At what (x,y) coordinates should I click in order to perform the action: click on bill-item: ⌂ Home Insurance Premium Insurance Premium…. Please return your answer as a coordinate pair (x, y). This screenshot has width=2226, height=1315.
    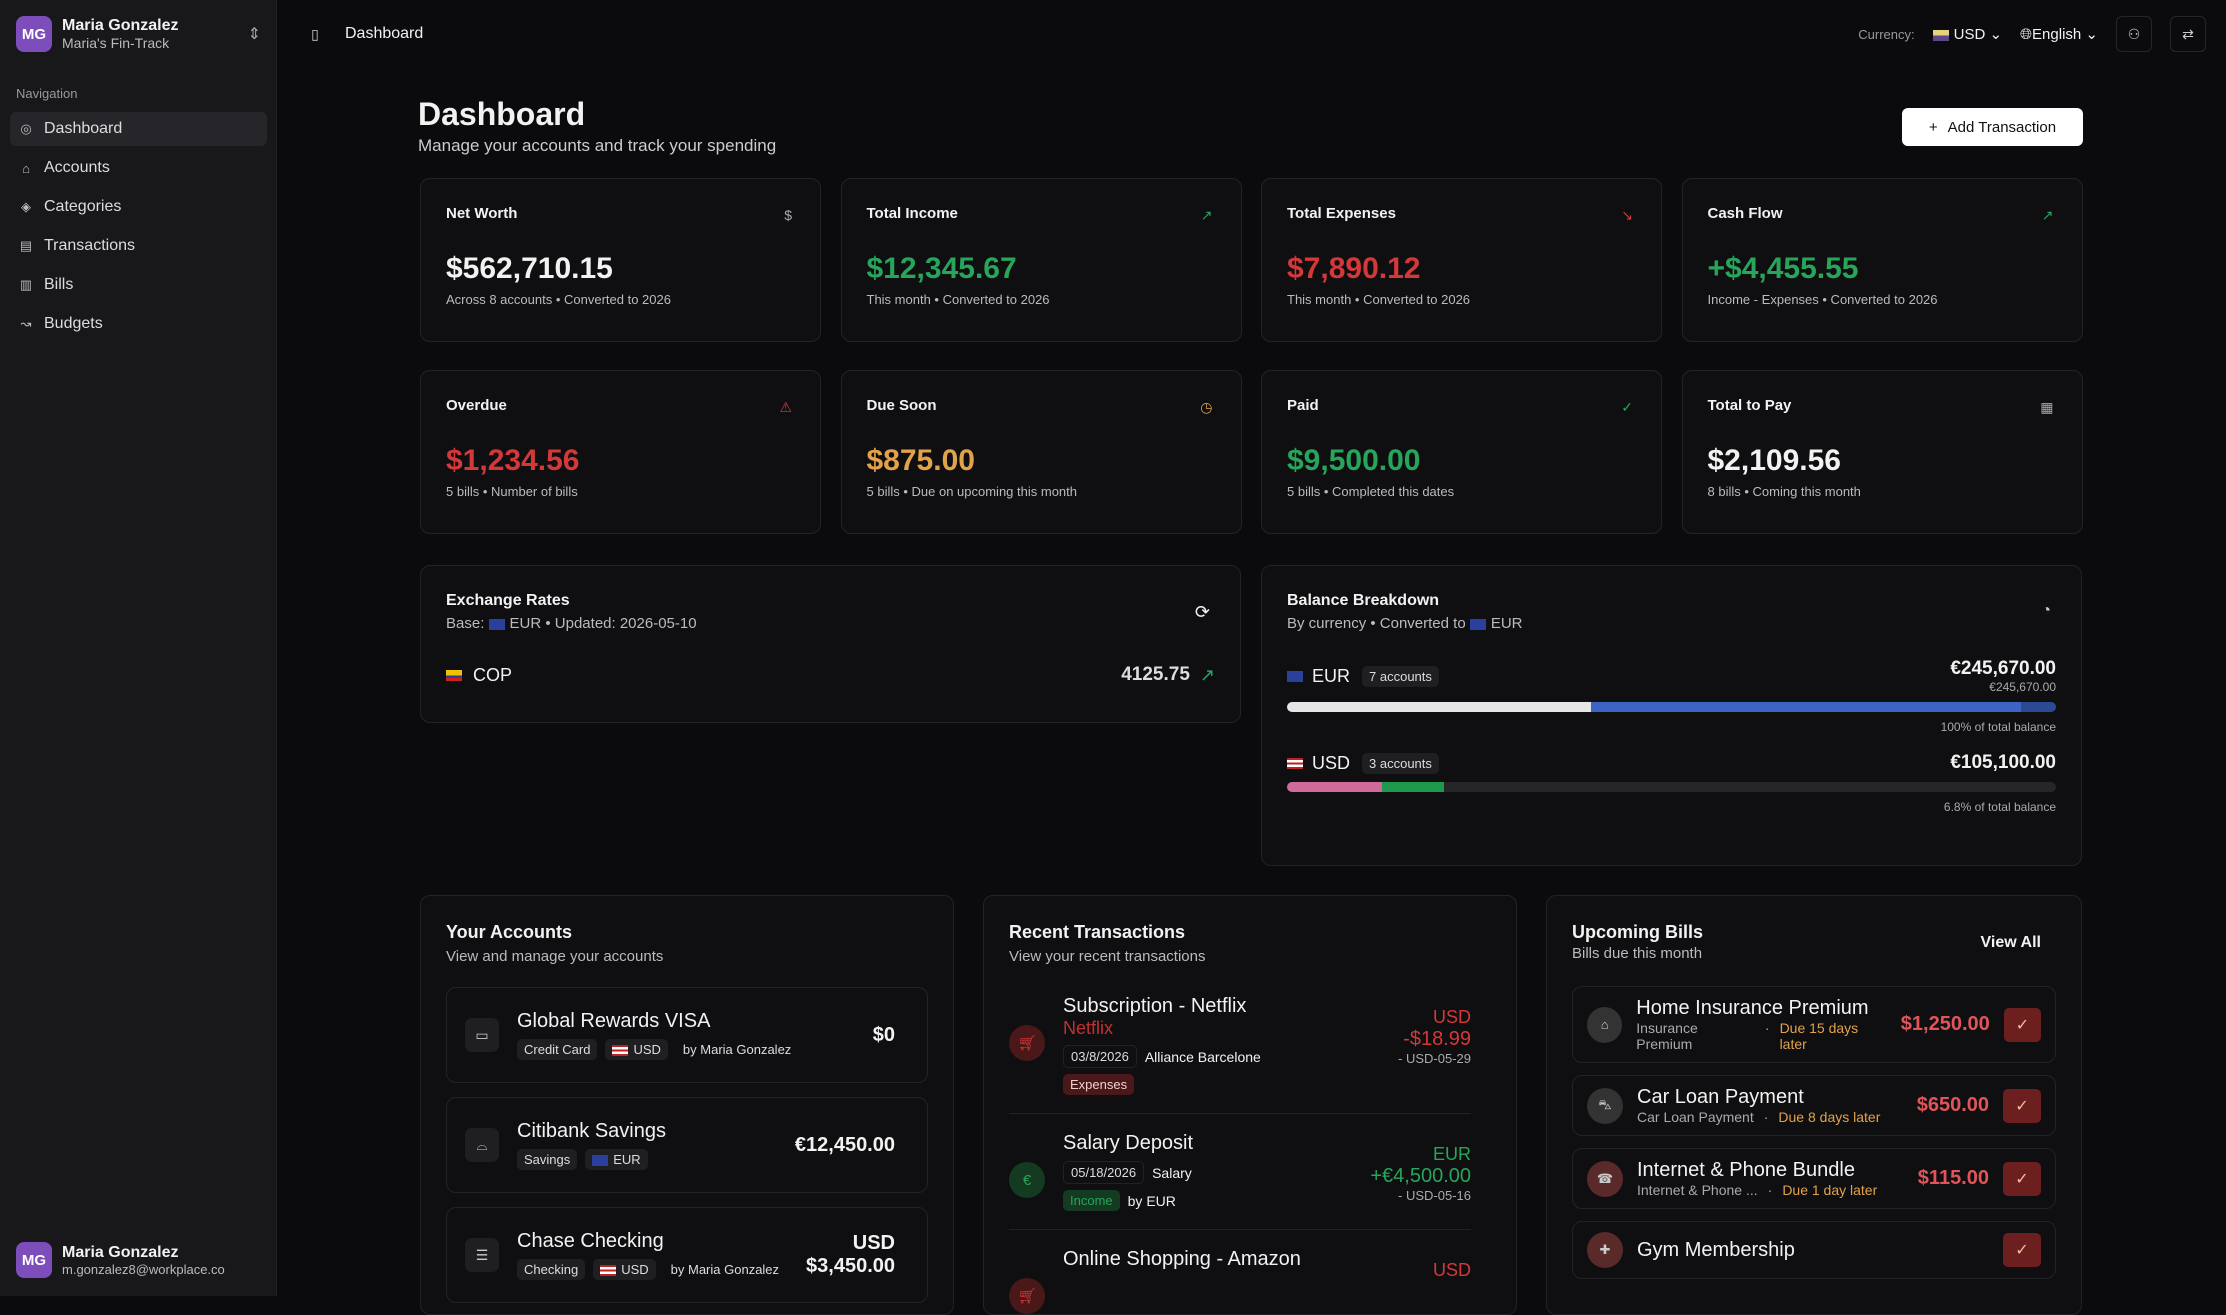
    Looking at the image, I should click on (1814, 1024).